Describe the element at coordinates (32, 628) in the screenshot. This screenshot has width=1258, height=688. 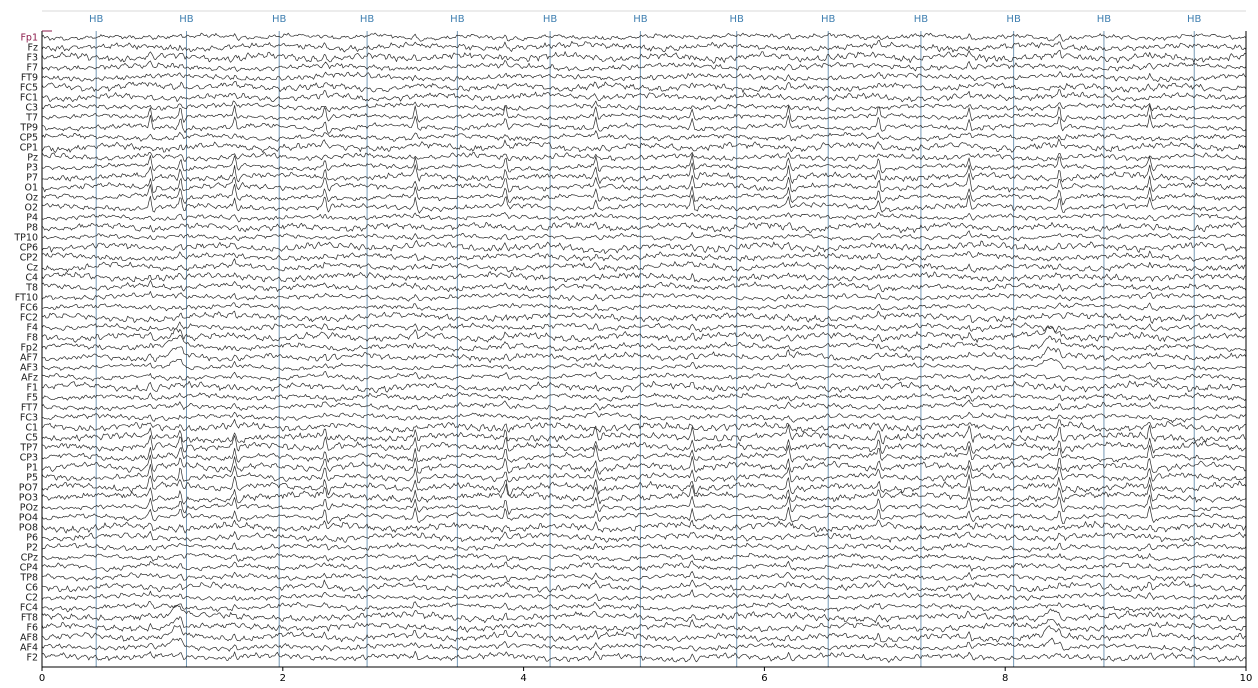
I see `channel-label-f6: F6` at that location.